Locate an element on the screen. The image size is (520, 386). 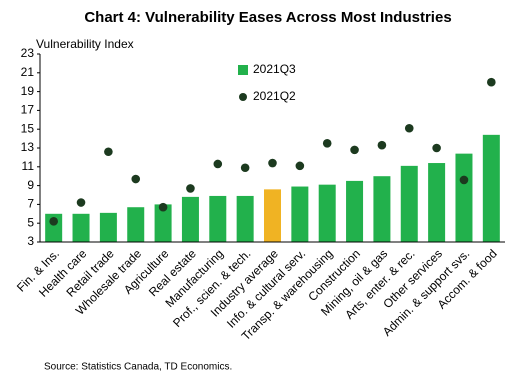
y-tick-label: 13 is located at coordinates (28, 147).